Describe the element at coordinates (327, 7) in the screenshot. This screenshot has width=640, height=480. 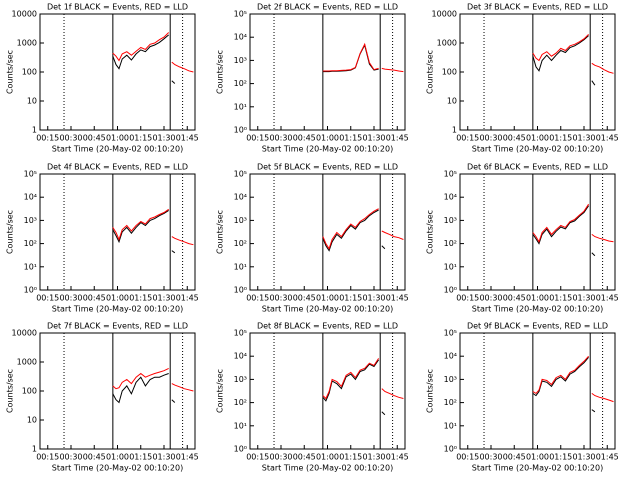
I see `chart-title: Det 2f BLACK = Events, RED = LLD` at that location.